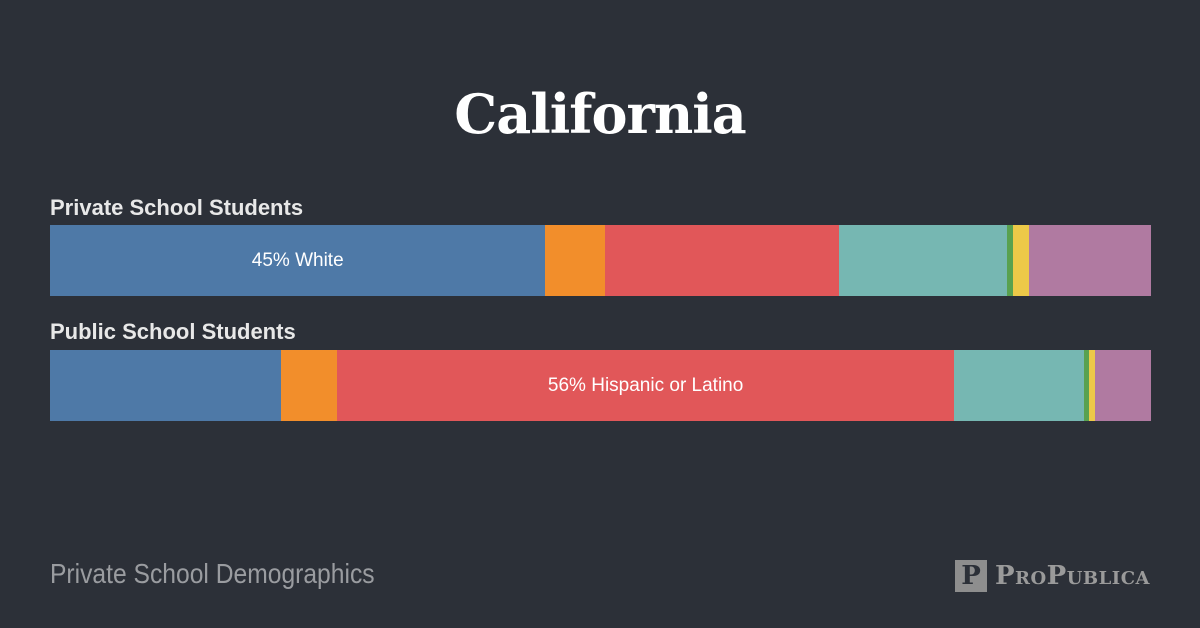 Image resolution: width=1200 pixels, height=628 pixels. Describe the element at coordinates (970, 576) in the screenshot. I see `propublica-logo-icon: P` at that location.